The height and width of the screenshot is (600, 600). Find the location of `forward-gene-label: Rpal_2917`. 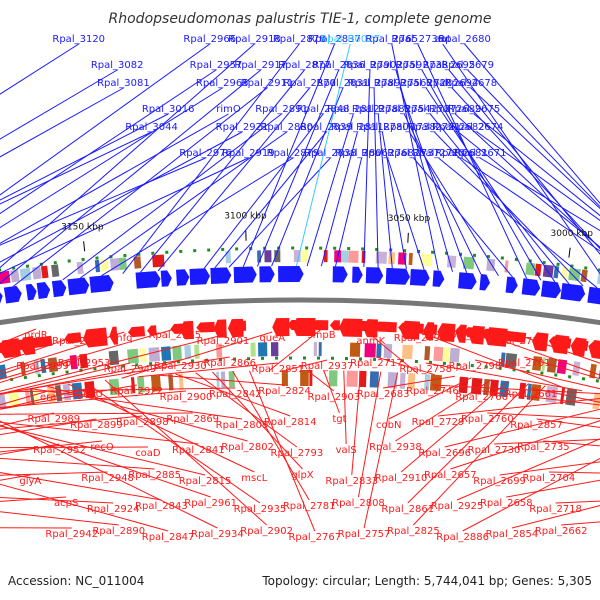

forward-gene-label: Rpal_2917 is located at coordinates (260, 65).